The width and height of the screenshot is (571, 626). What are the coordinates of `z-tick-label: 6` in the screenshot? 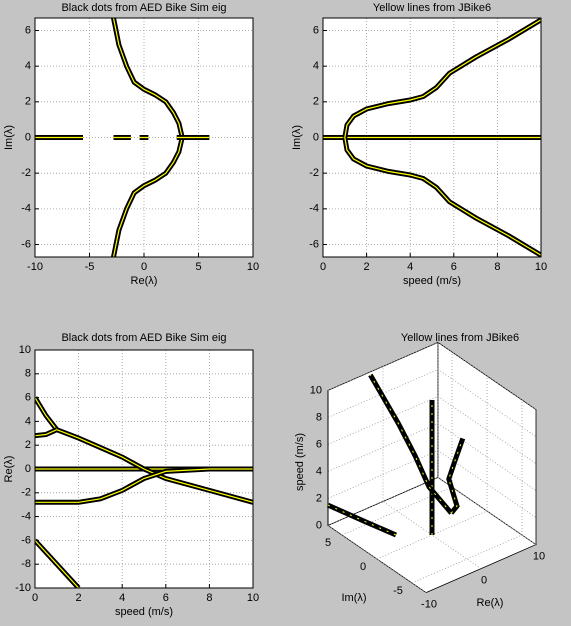 It's located at (319, 444).